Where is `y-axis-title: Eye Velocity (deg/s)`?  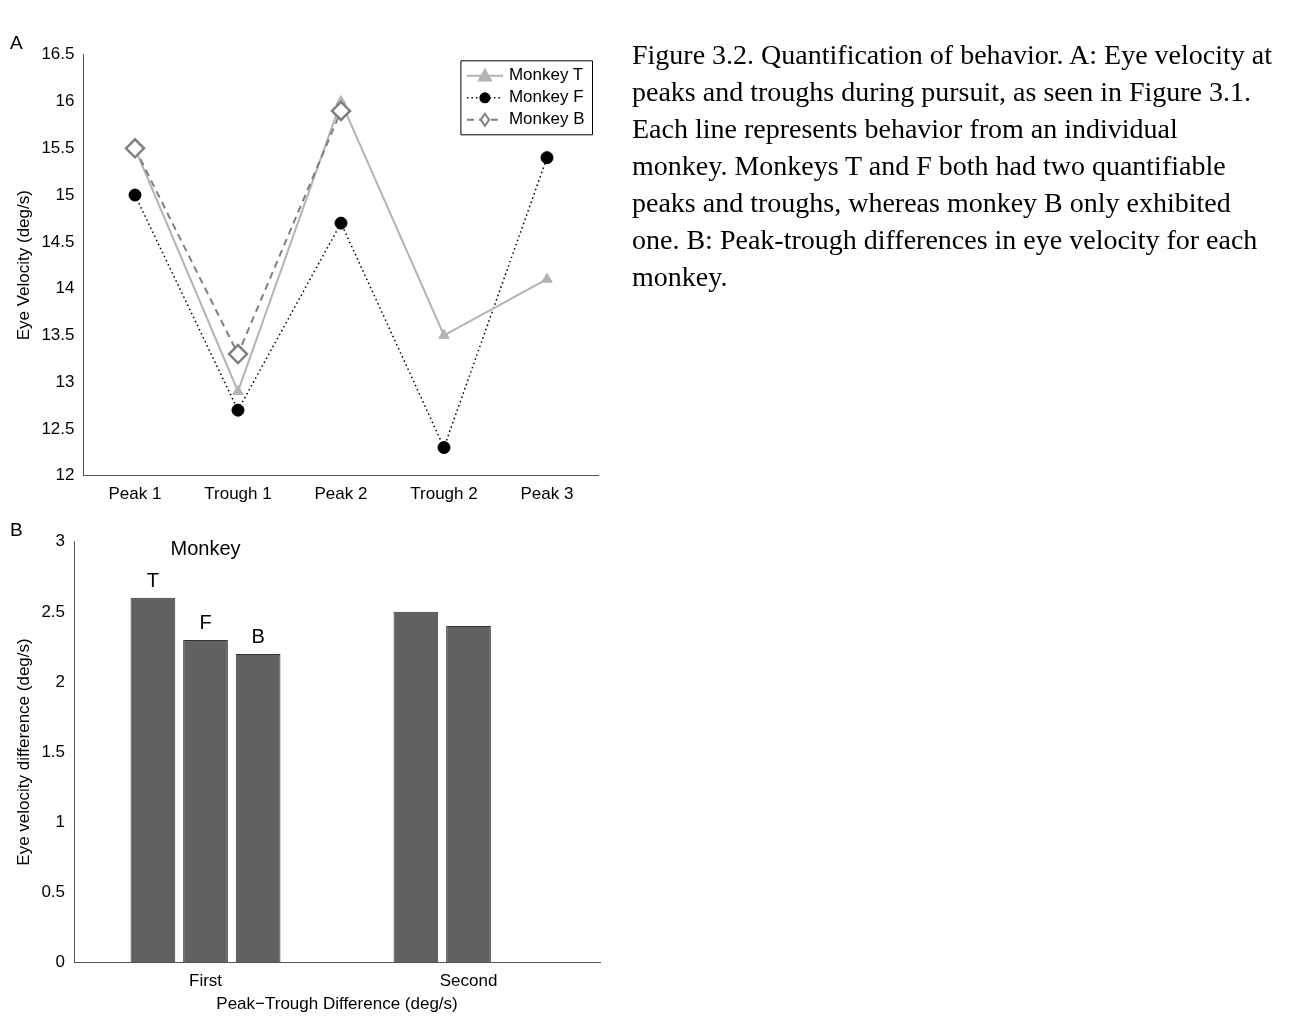
y-axis-title: Eye Velocity (deg/s) is located at coordinates (23, 265).